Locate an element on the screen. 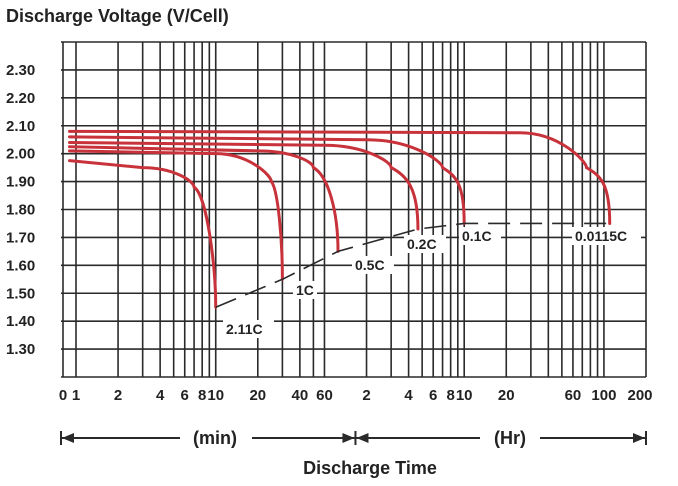 This screenshot has width=678, height=486. x-tick-label-min: 60 is located at coordinates (324, 395).